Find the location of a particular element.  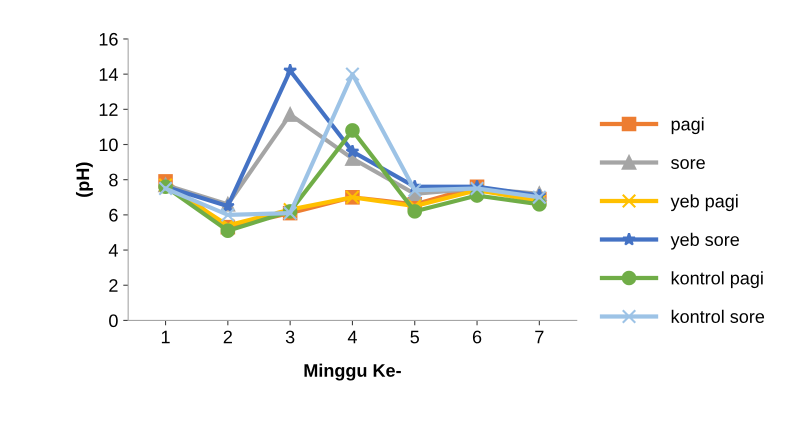

y-tick-label: 10 is located at coordinates (109, 145).